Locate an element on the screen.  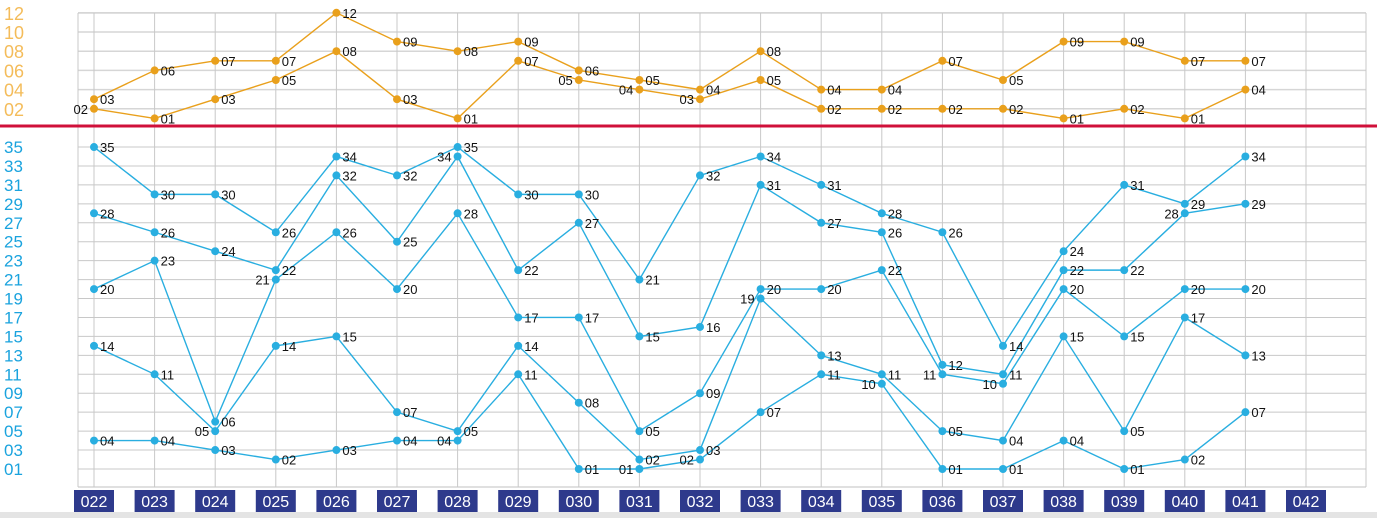
bottom-data-label: 03 is located at coordinates (349, 450).